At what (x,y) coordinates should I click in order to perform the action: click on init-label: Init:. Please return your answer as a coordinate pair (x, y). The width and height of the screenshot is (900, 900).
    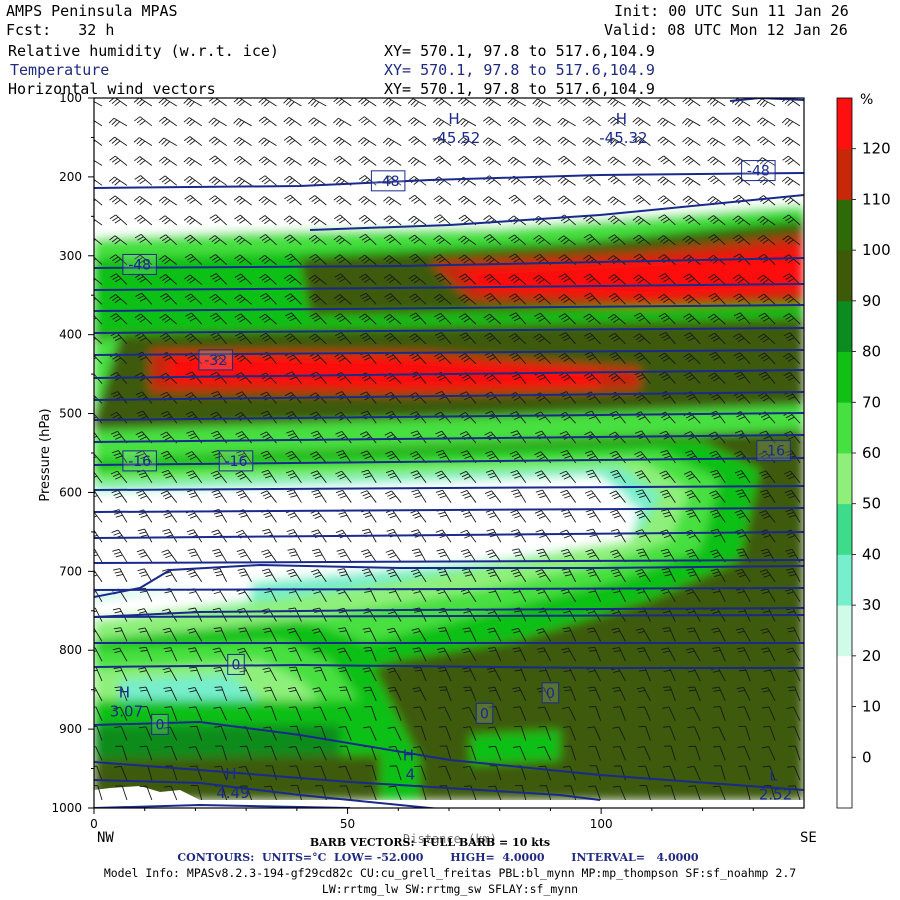
    Looking at the image, I should click on (637, 11).